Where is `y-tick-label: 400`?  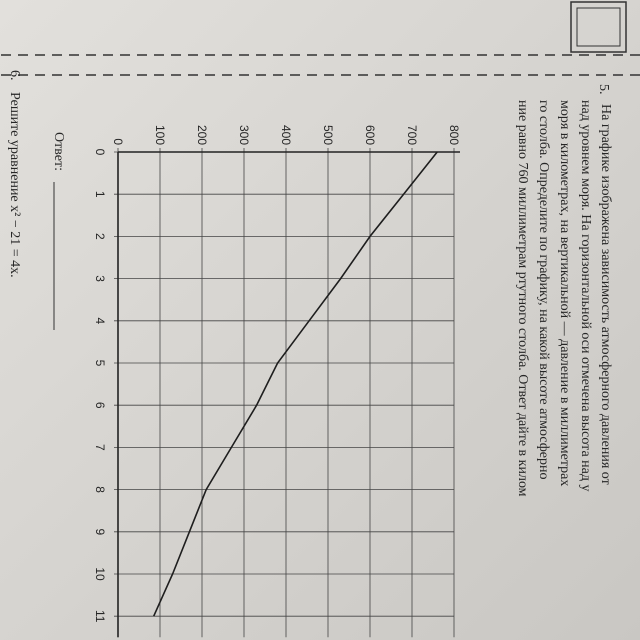 y-tick-label: 400 is located at coordinates (286, 135).